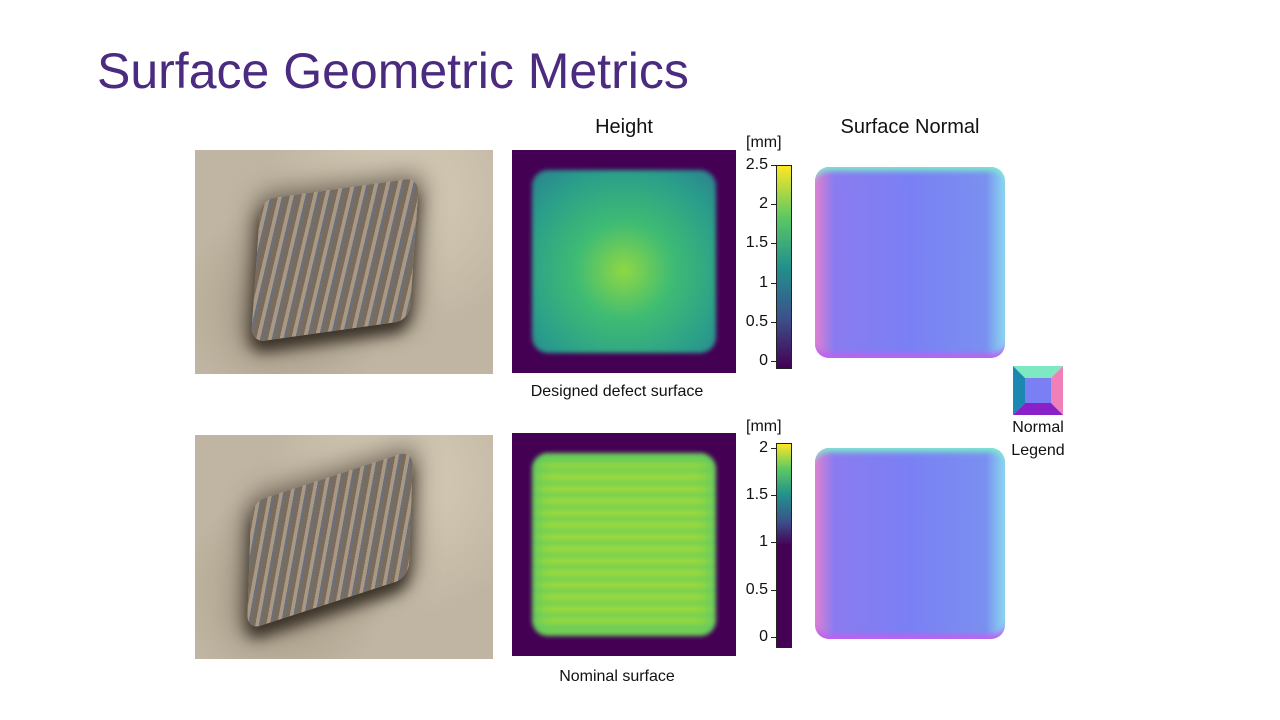 The image size is (1280, 720). I want to click on tick-label: 2.5, so click(752, 165).